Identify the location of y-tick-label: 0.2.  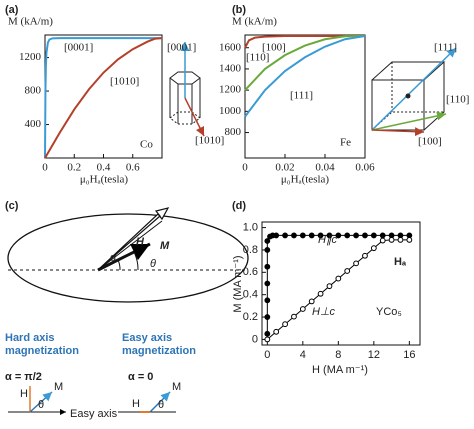
(250, 317).